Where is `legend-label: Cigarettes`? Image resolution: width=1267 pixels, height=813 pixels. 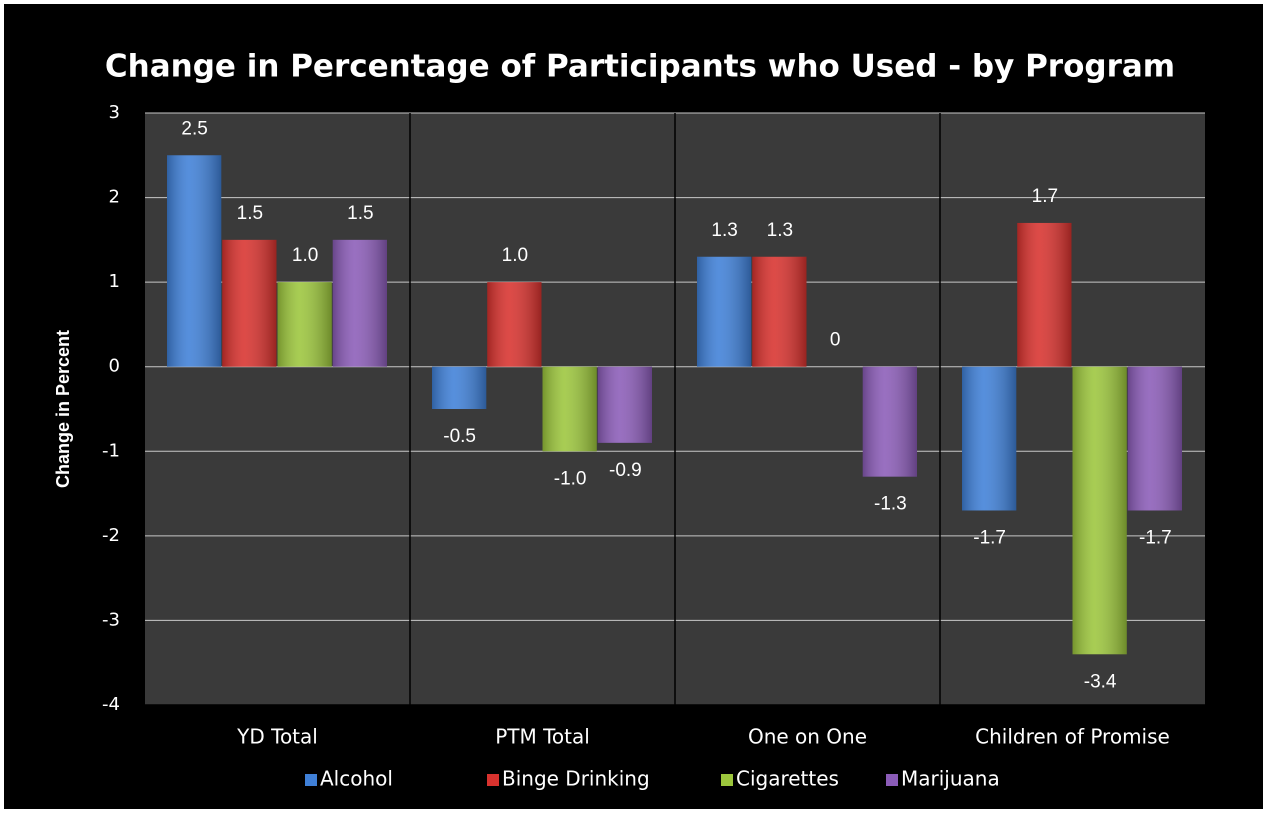
legend-label: Cigarettes is located at coordinates (787, 779).